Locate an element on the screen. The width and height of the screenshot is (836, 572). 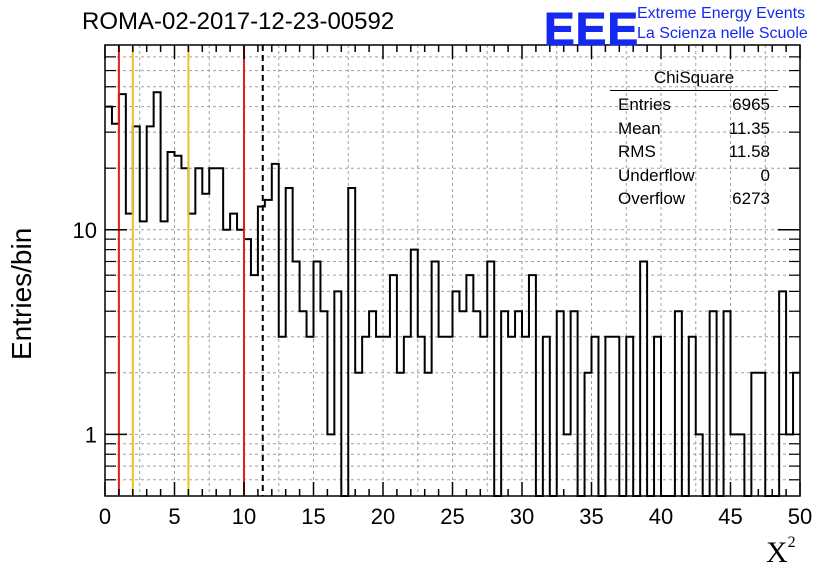
x-tick-label: 35 is located at coordinates (591, 516).